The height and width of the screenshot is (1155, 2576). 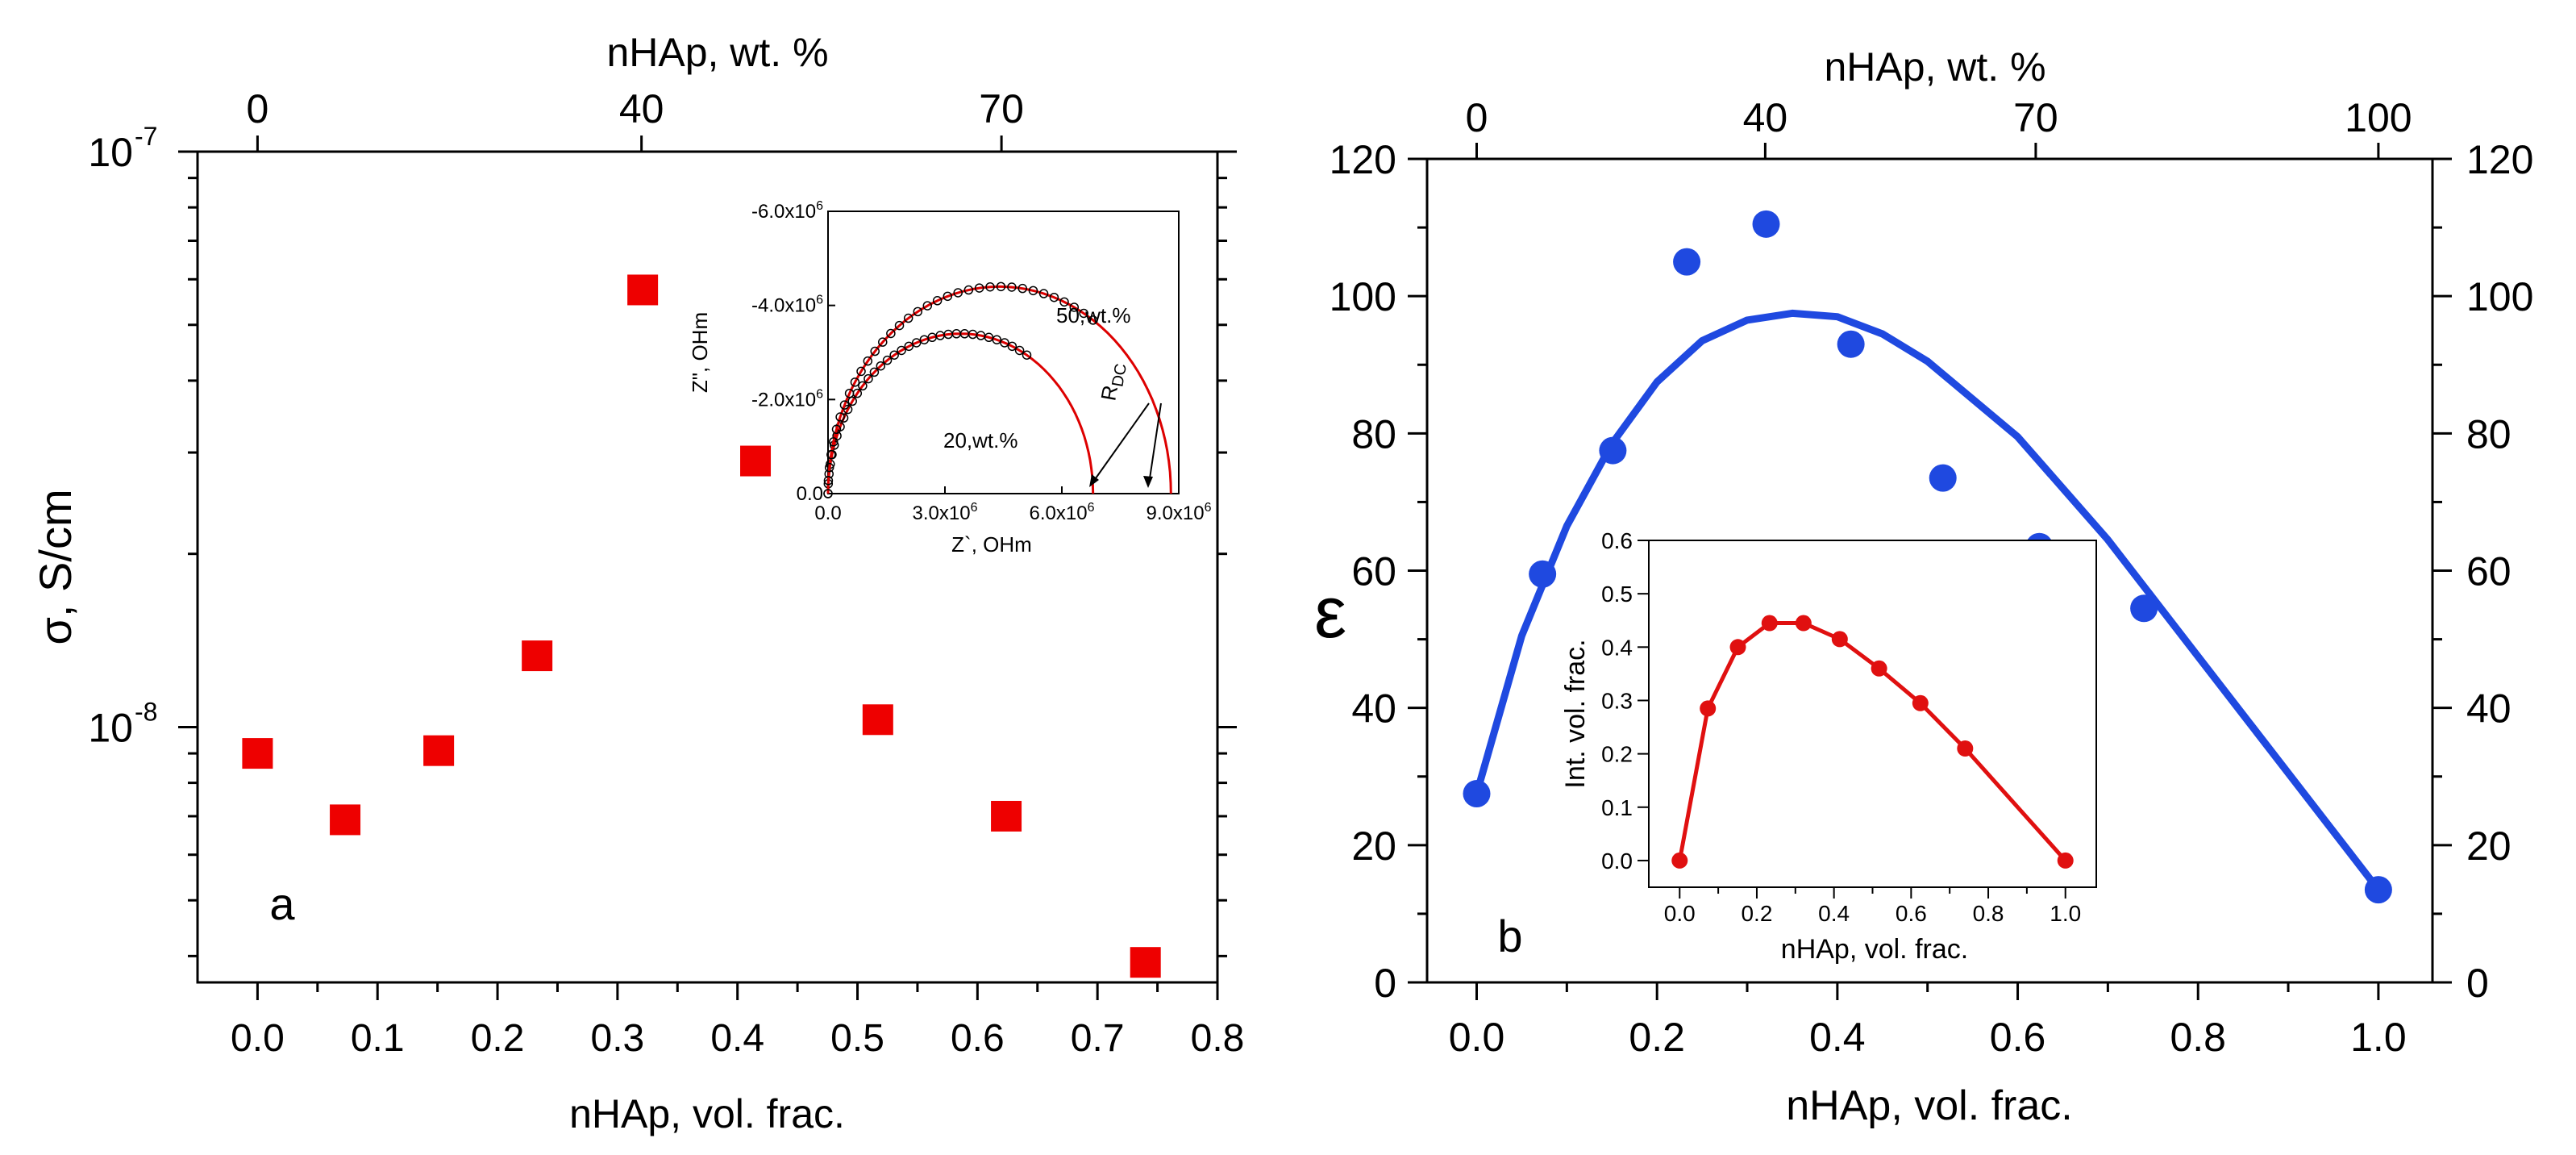 I want to click on panel-b-right-y-tick-label: 0, so click(x=2477, y=983).